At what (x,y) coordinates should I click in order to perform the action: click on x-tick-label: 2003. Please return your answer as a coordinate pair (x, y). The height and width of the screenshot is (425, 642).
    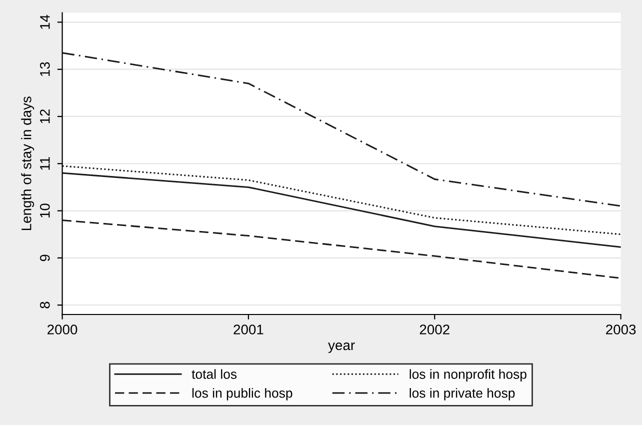
    Looking at the image, I should click on (621, 329).